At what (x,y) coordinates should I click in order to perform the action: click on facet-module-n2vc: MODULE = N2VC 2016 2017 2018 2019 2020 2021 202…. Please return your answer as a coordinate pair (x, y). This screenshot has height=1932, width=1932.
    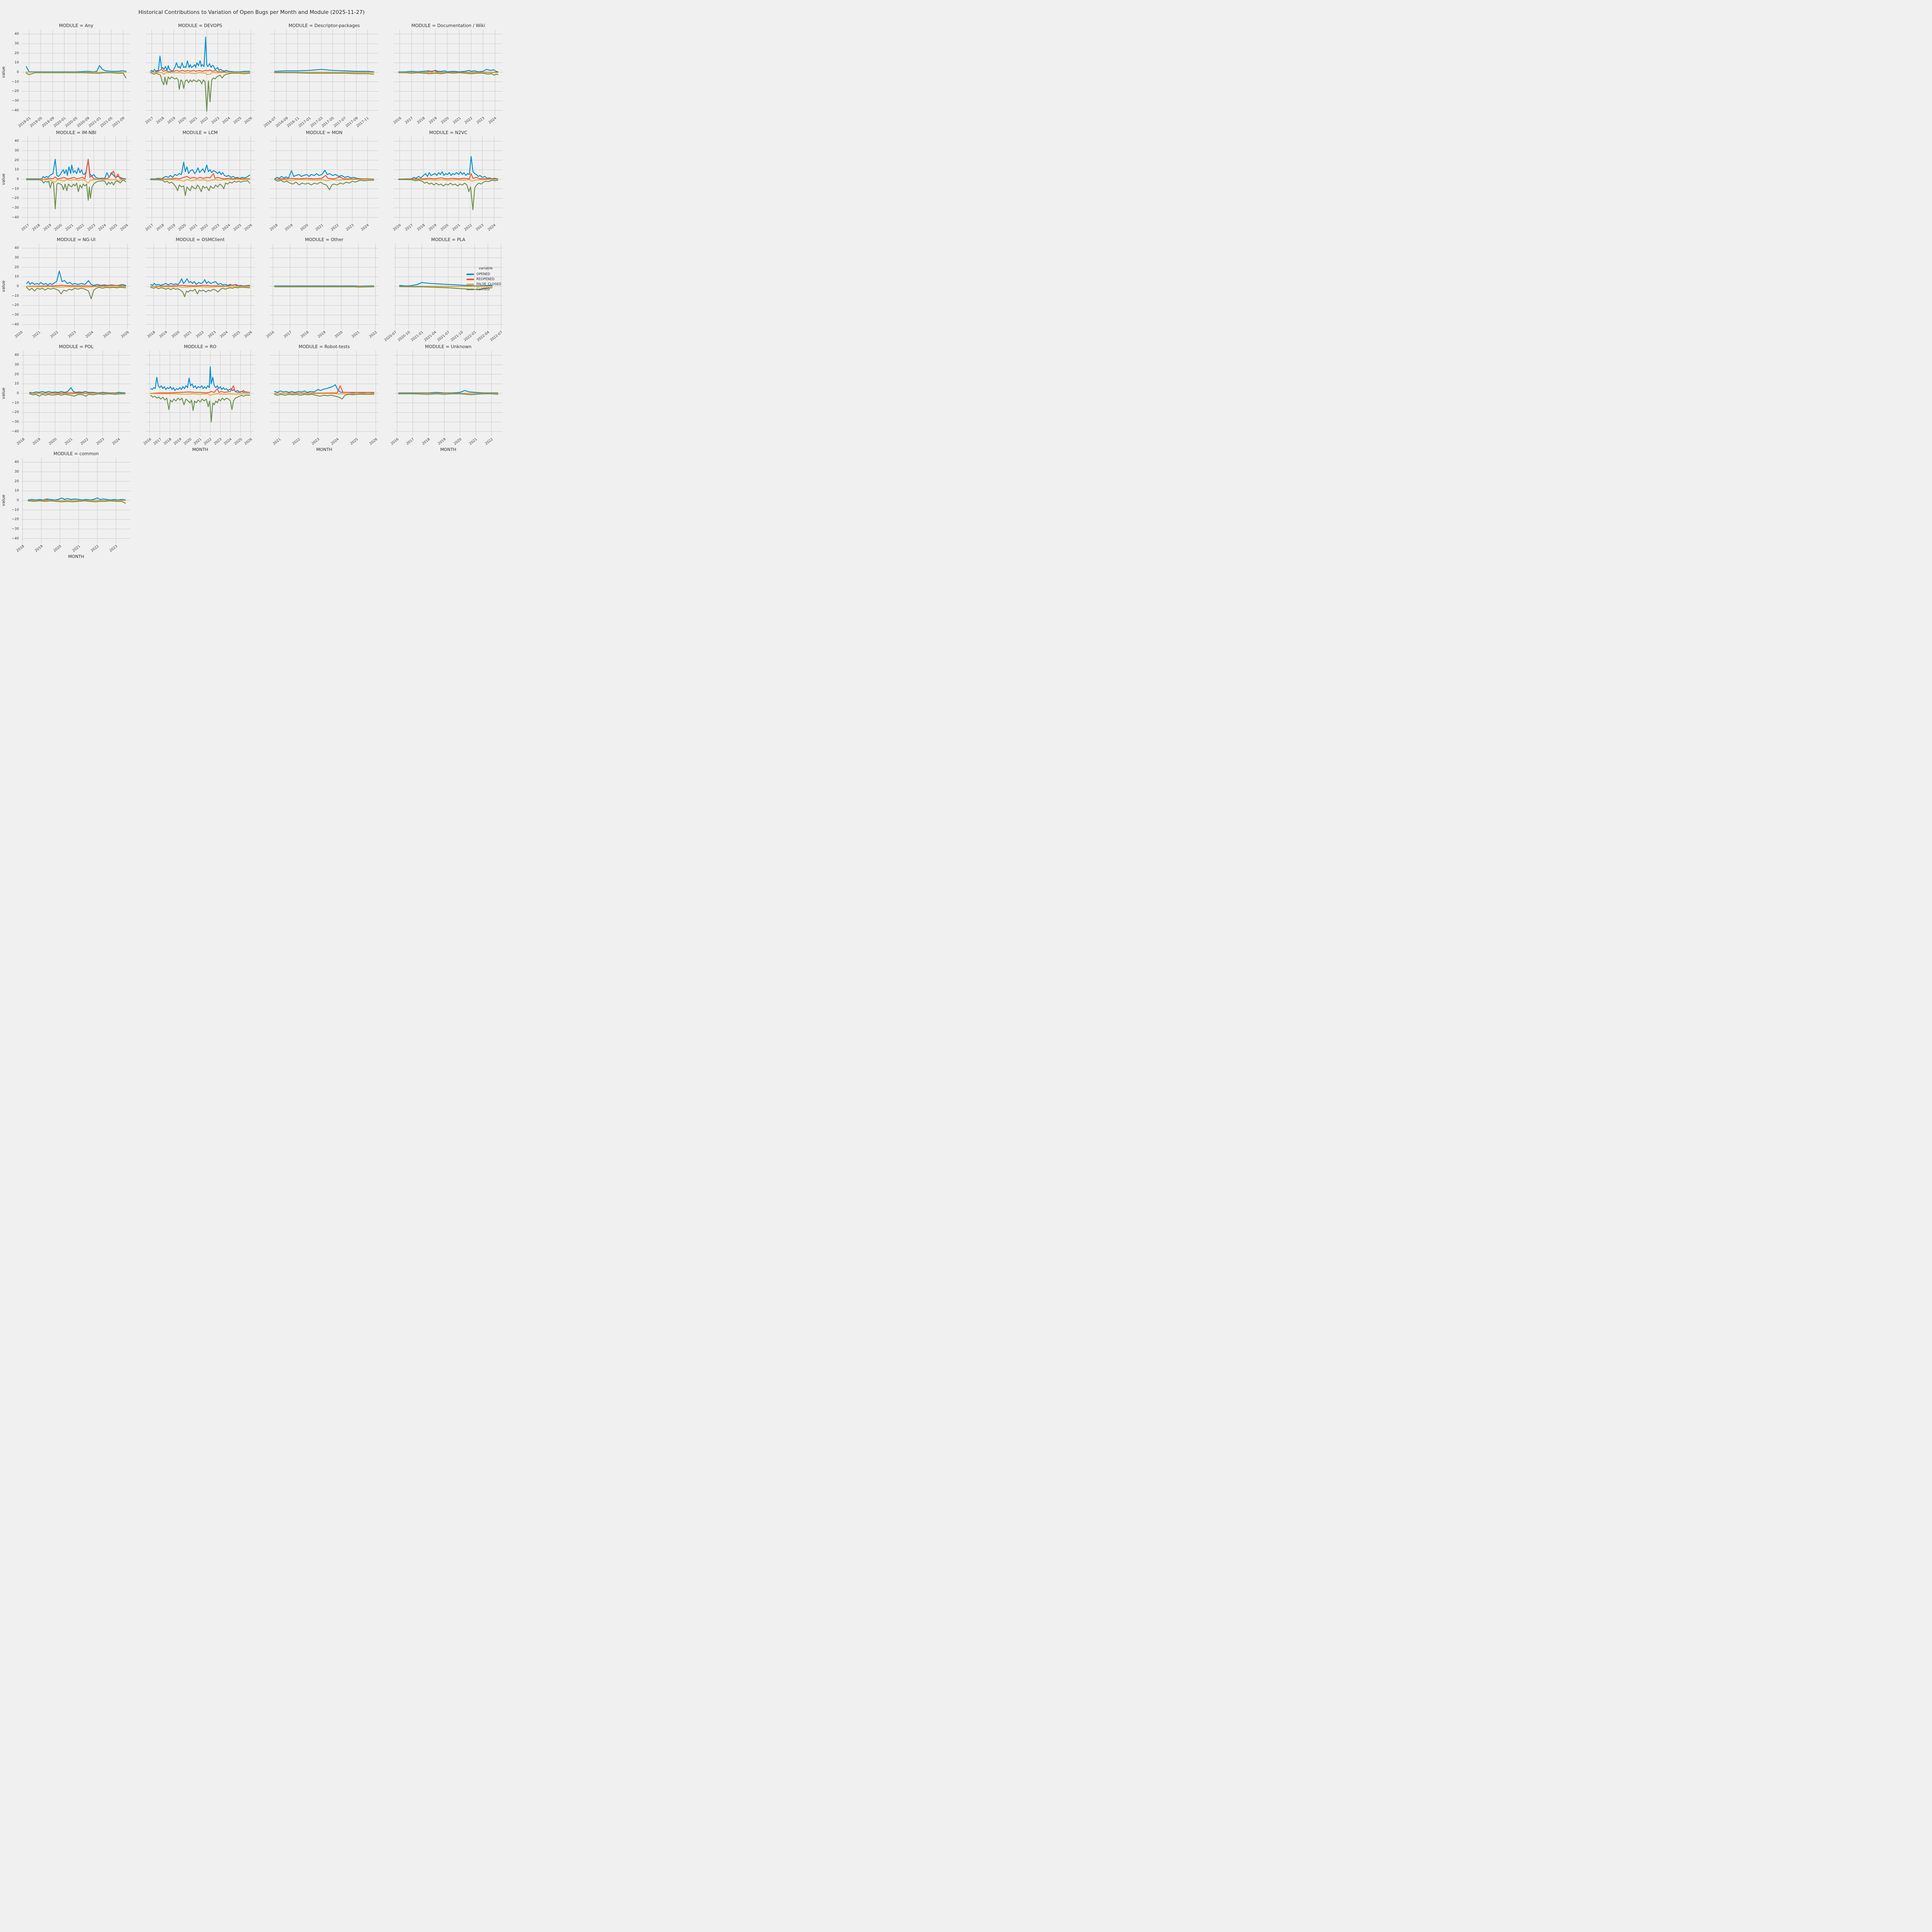
    Looking at the image, I should click on (448, 183).